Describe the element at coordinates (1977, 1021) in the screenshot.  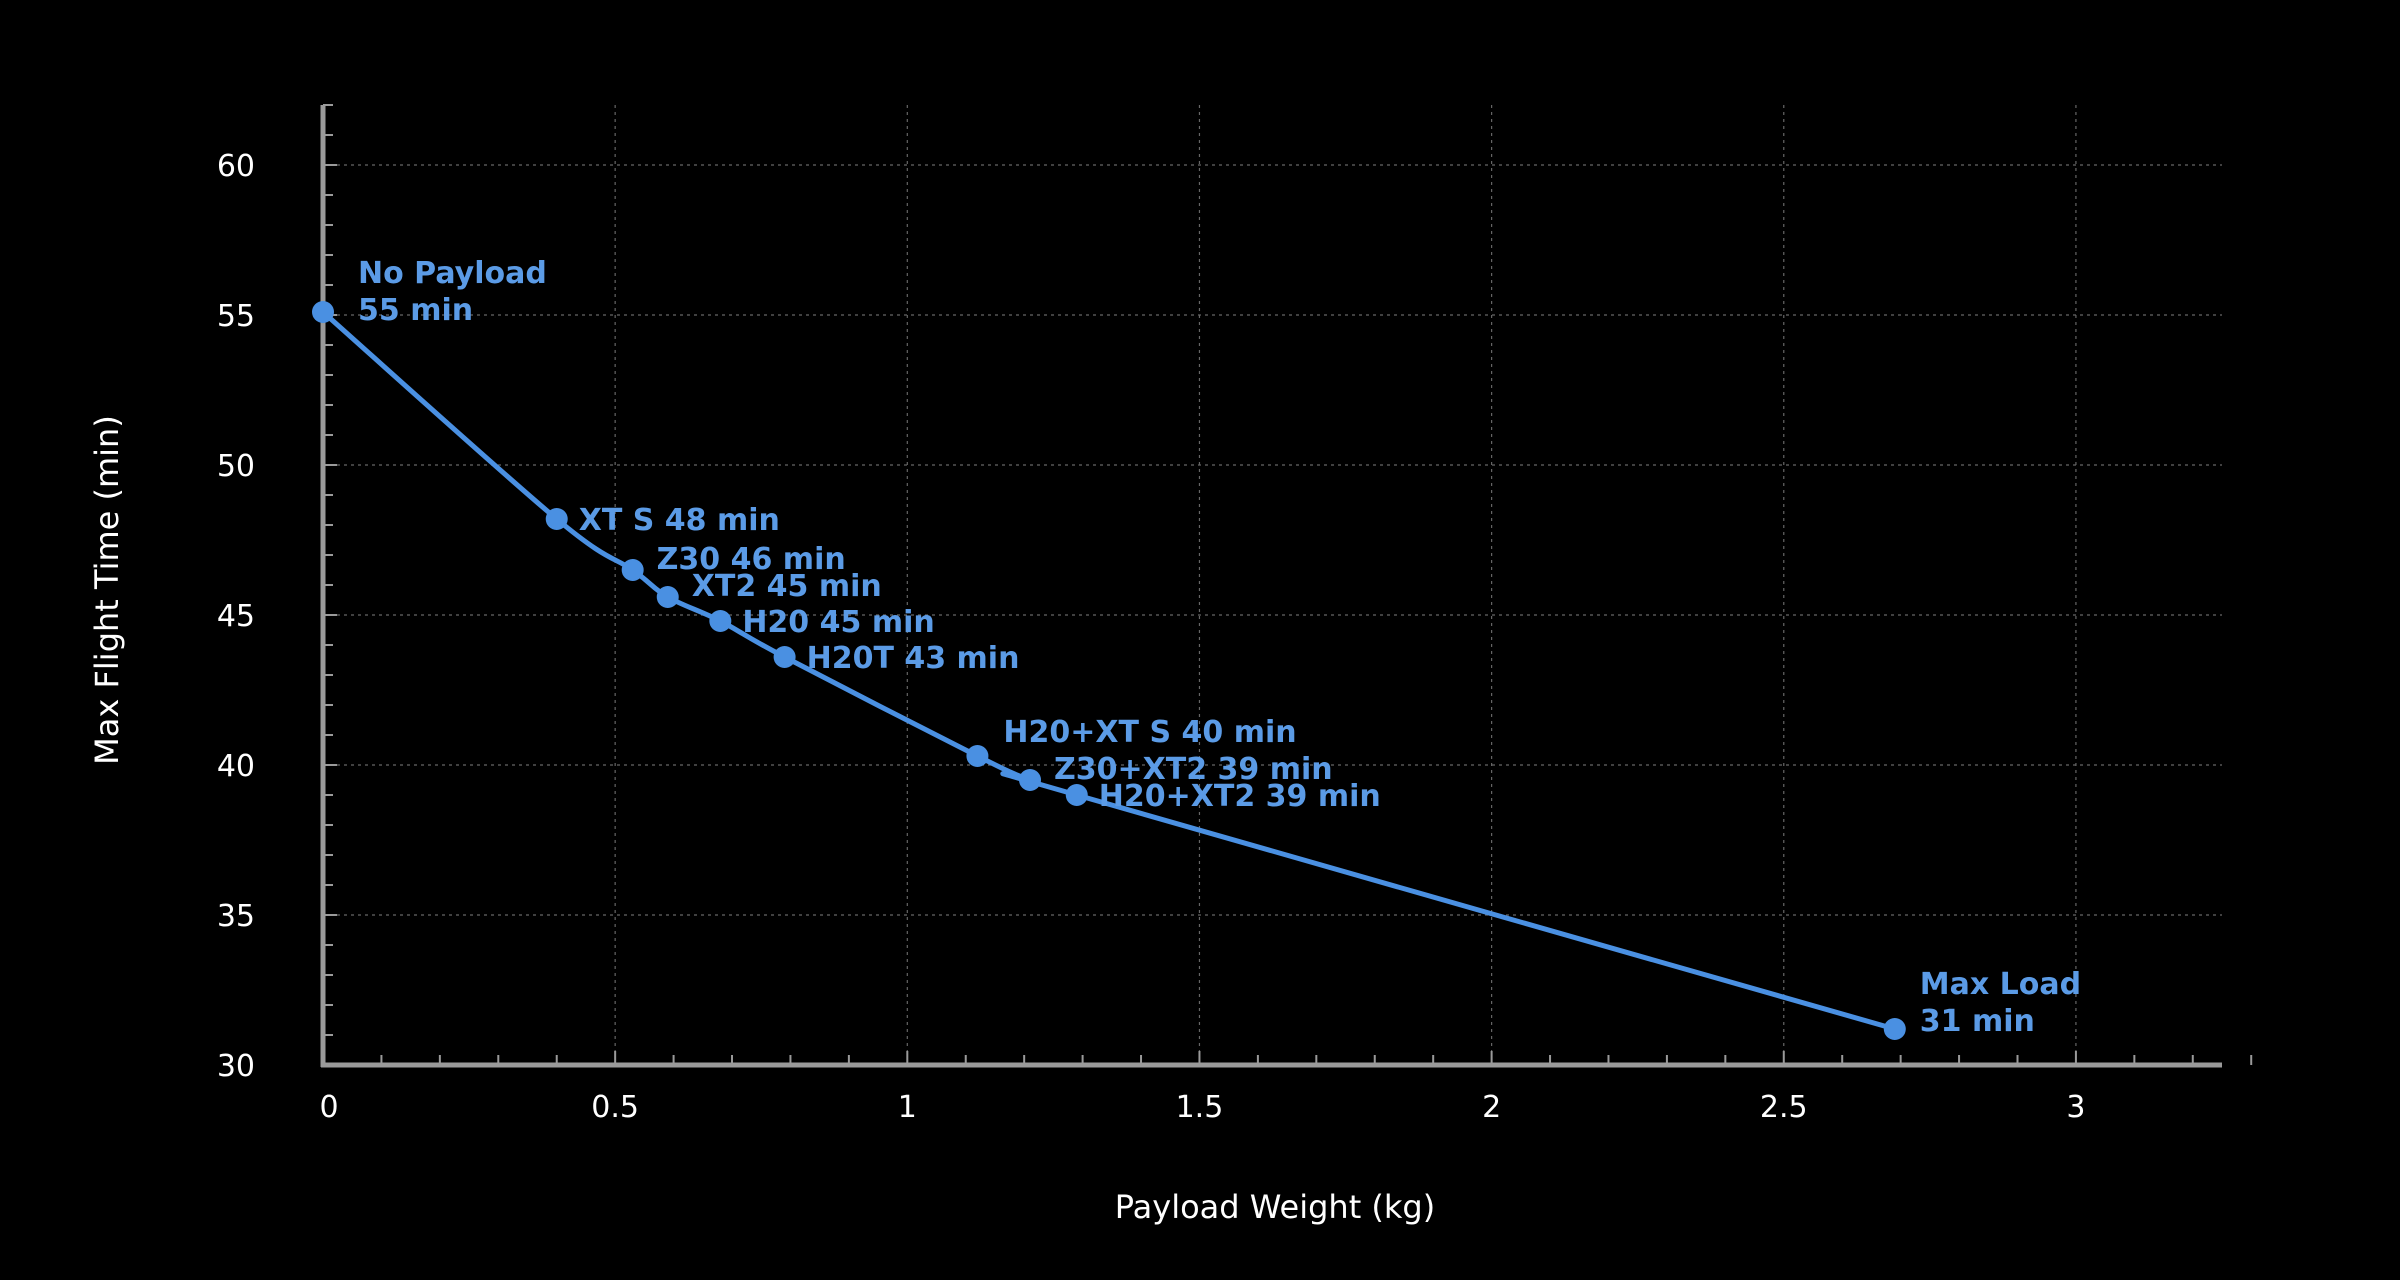
I see `data-point-label: 31 min` at that location.